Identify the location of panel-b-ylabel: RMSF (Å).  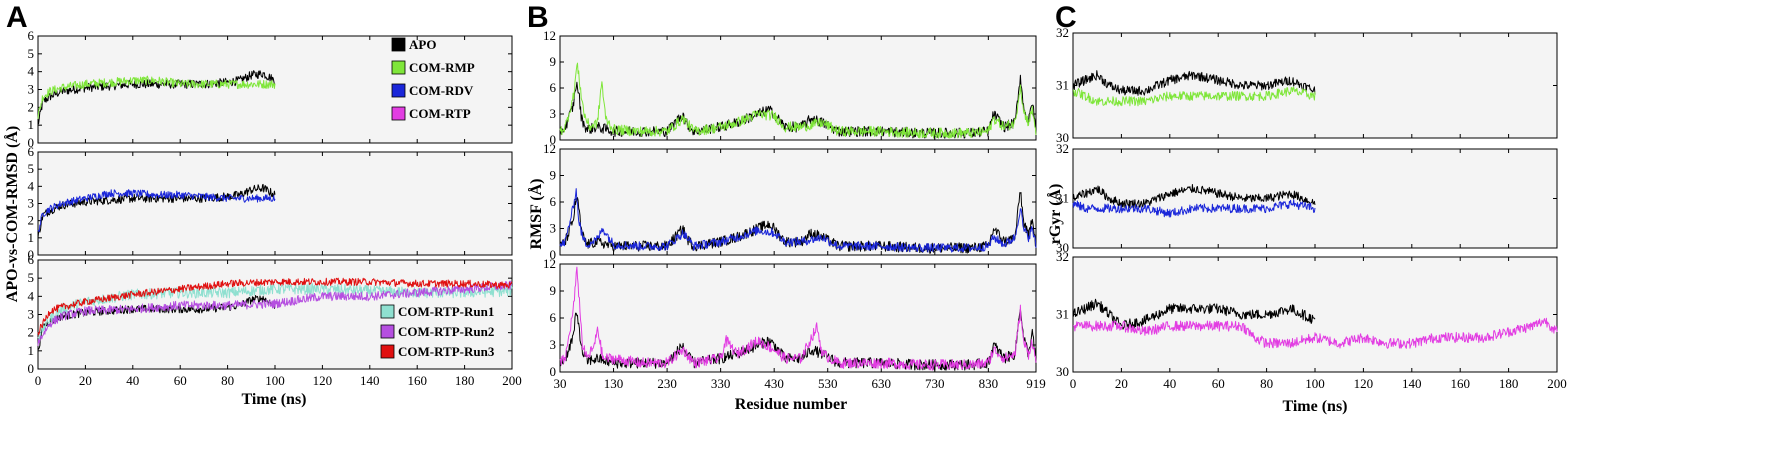
(536, 214).